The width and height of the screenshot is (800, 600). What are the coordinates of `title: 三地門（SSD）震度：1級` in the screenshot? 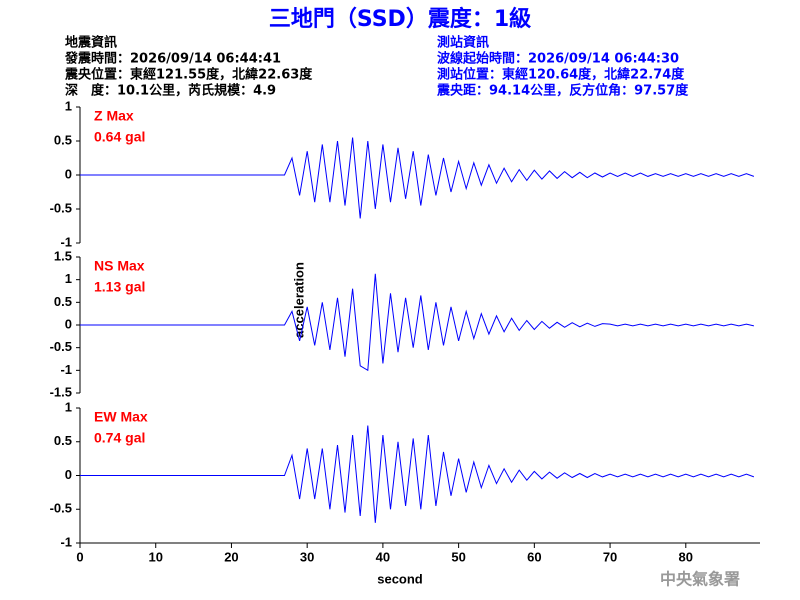 It's located at (400, 19).